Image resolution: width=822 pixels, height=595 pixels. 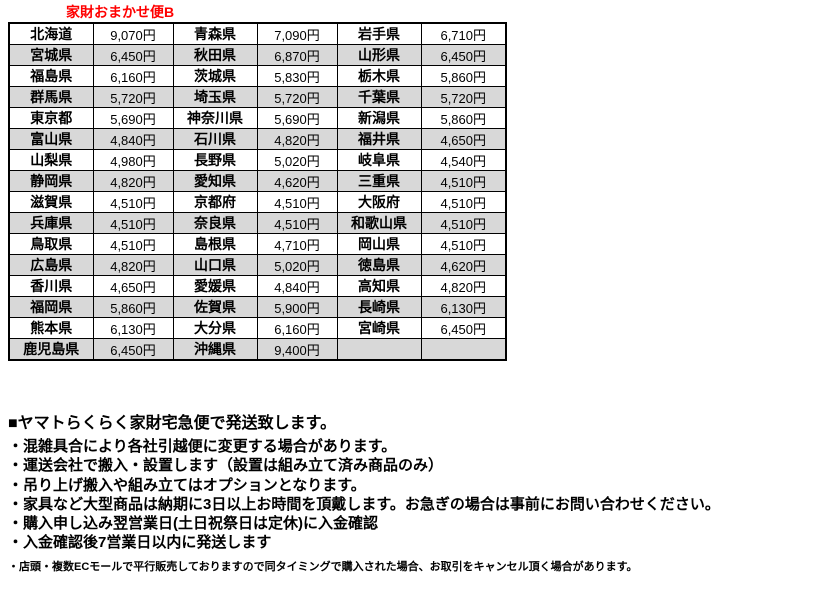 I want to click on prefecture-cell: 三重県, so click(x=379, y=181).